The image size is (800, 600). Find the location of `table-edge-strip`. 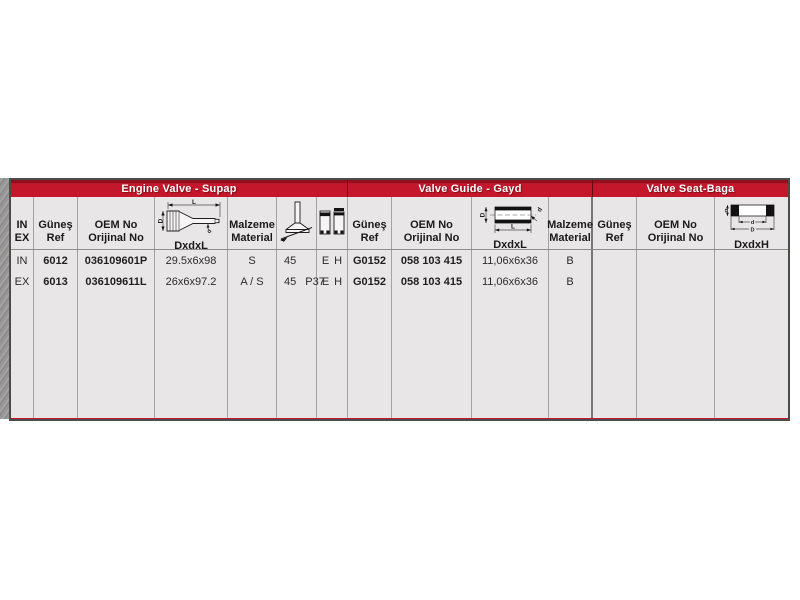

table-edge-strip is located at coordinates (4, 298).